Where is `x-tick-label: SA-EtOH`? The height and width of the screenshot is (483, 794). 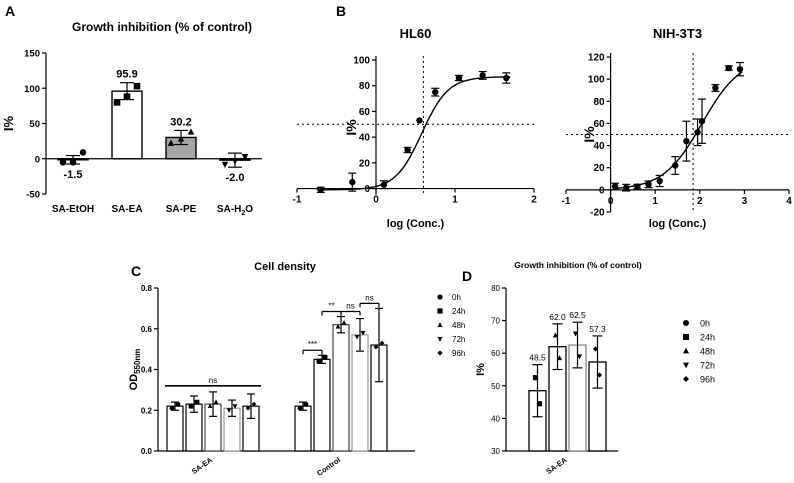 x-tick-label: SA-EtOH is located at coordinates (73, 209).